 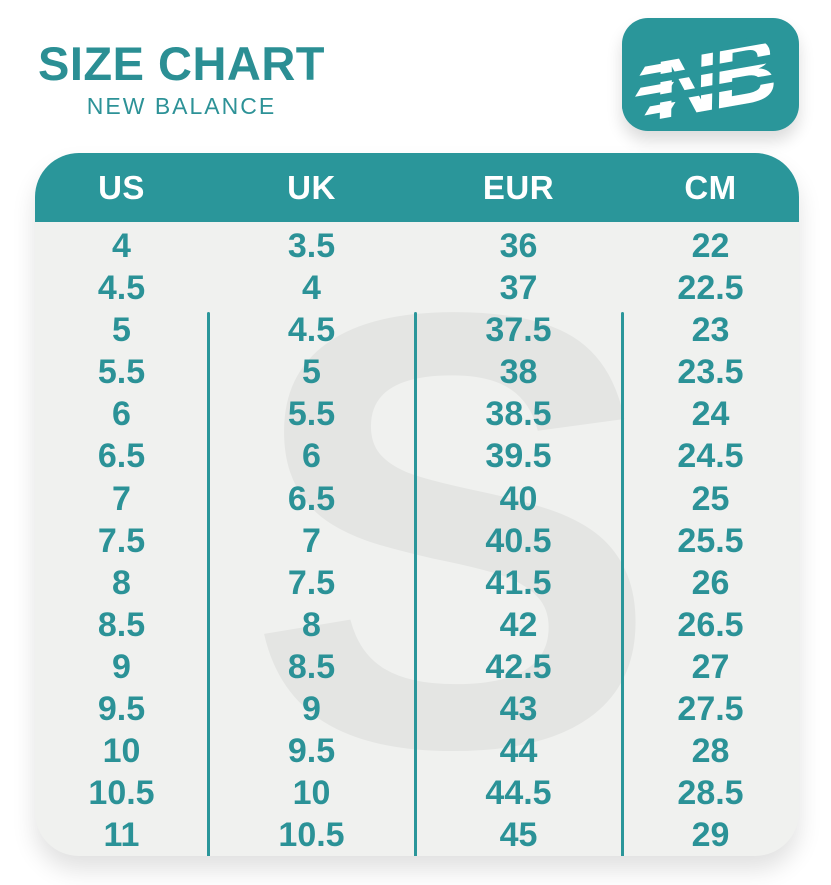 I want to click on size-cell: 24.5, so click(x=710, y=456).